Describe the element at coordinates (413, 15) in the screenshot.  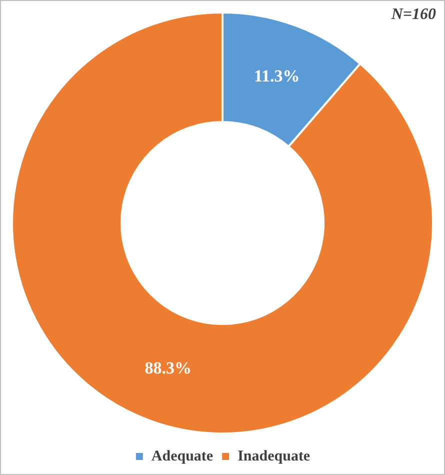
I see `text: N=160` at that location.